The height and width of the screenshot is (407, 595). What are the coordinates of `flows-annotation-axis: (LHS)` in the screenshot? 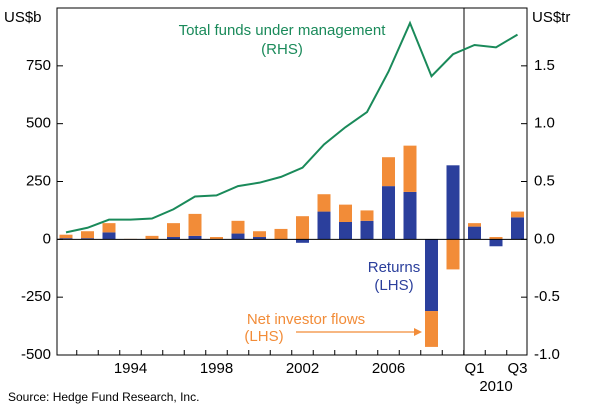 It's located at (263, 336).